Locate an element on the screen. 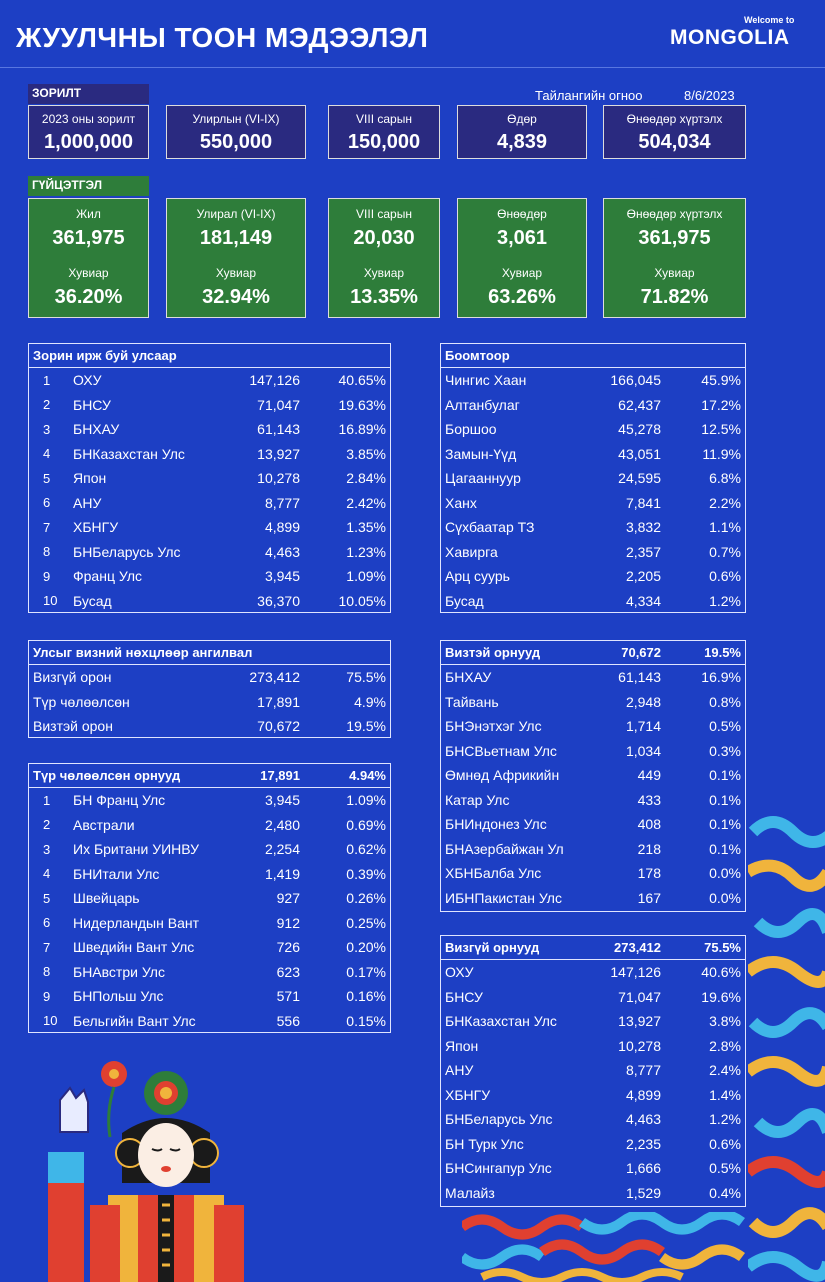 Image resolution: width=825 pixels, height=1282 pixels. row-percent: 0.0% is located at coordinates (725, 897).